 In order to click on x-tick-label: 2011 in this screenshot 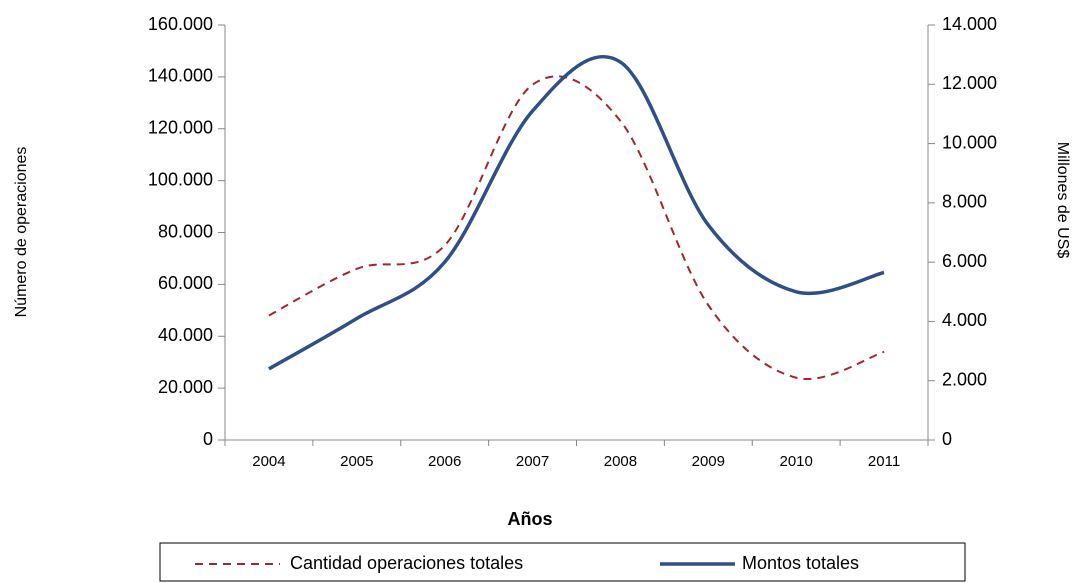, I will do `click(884, 461)`.